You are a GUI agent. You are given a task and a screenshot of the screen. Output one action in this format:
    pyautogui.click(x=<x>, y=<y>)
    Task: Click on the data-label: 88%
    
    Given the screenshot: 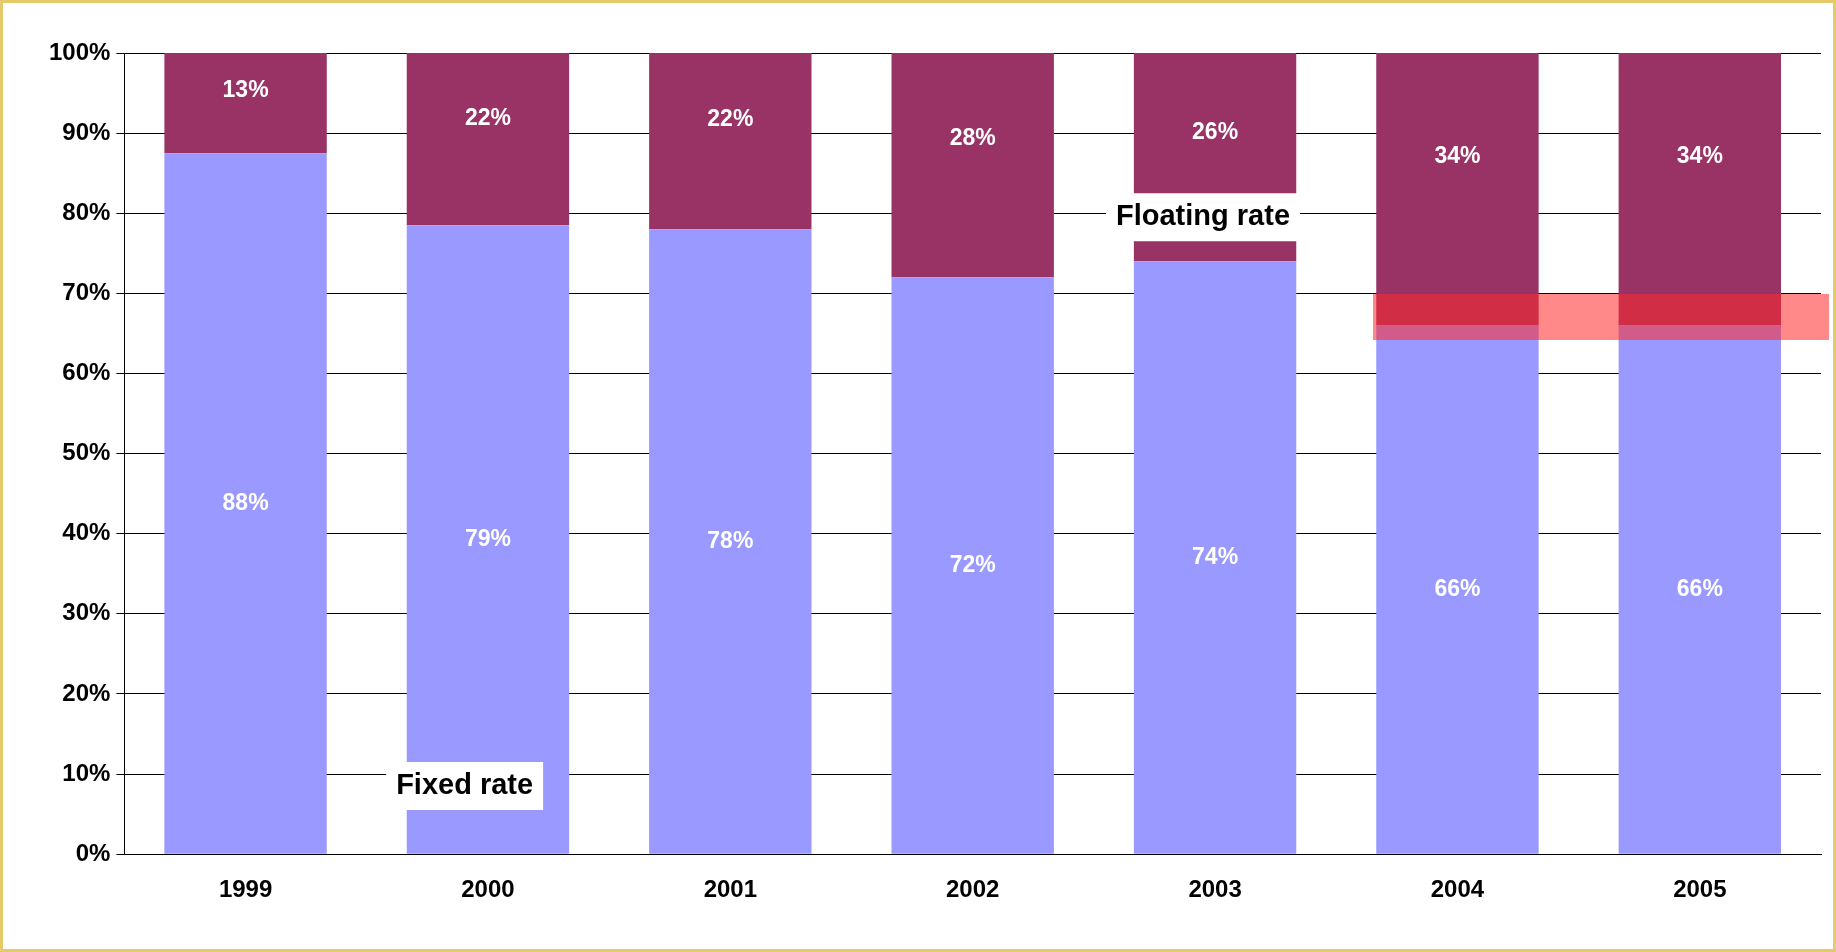 What is the action you would take?
    pyautogui.click(x=245, y=501)
    